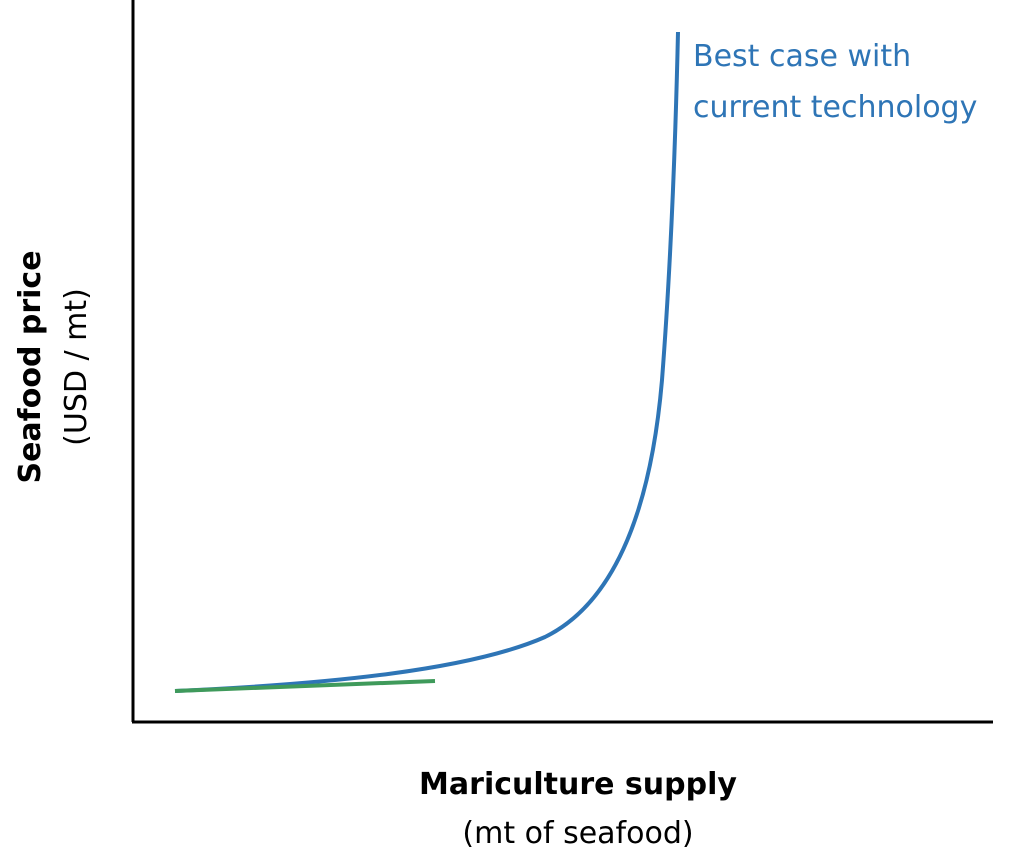 This screenshot has height=854, width=1023. What do you see at coordinates (30, 366) in the screenshot?
I see `y-axis-title: Seafood price` at bounding box center [30, 366].